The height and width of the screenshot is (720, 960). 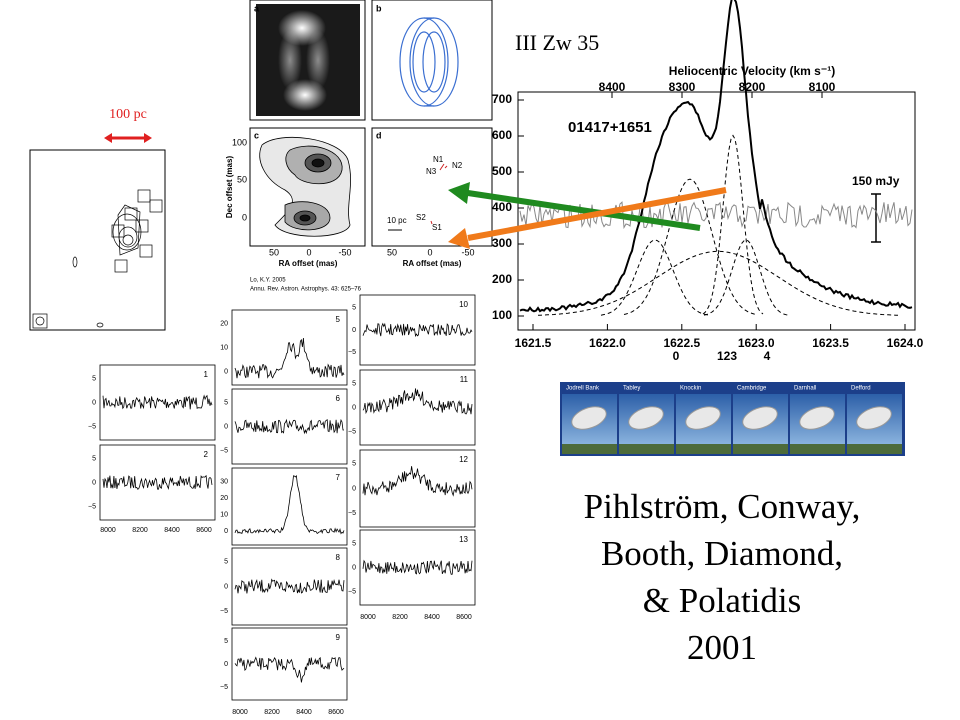 What do you see at coordinates (905, 343) in the screenshot?
I see `x-tick-label: 1624.0` at bounding box center [905, 343].